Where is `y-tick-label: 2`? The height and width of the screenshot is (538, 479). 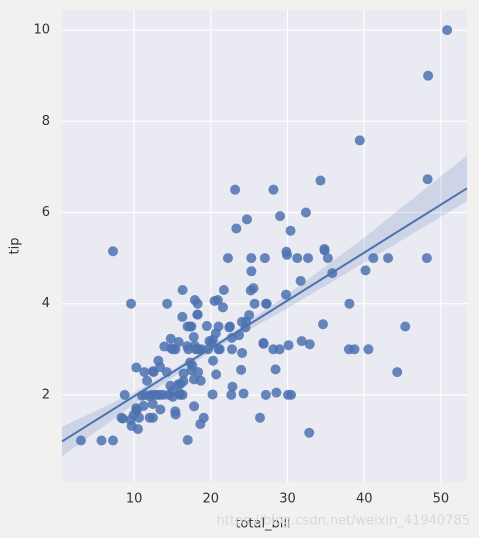
y-tick-label: 2 is located at coordinates (46, 394).